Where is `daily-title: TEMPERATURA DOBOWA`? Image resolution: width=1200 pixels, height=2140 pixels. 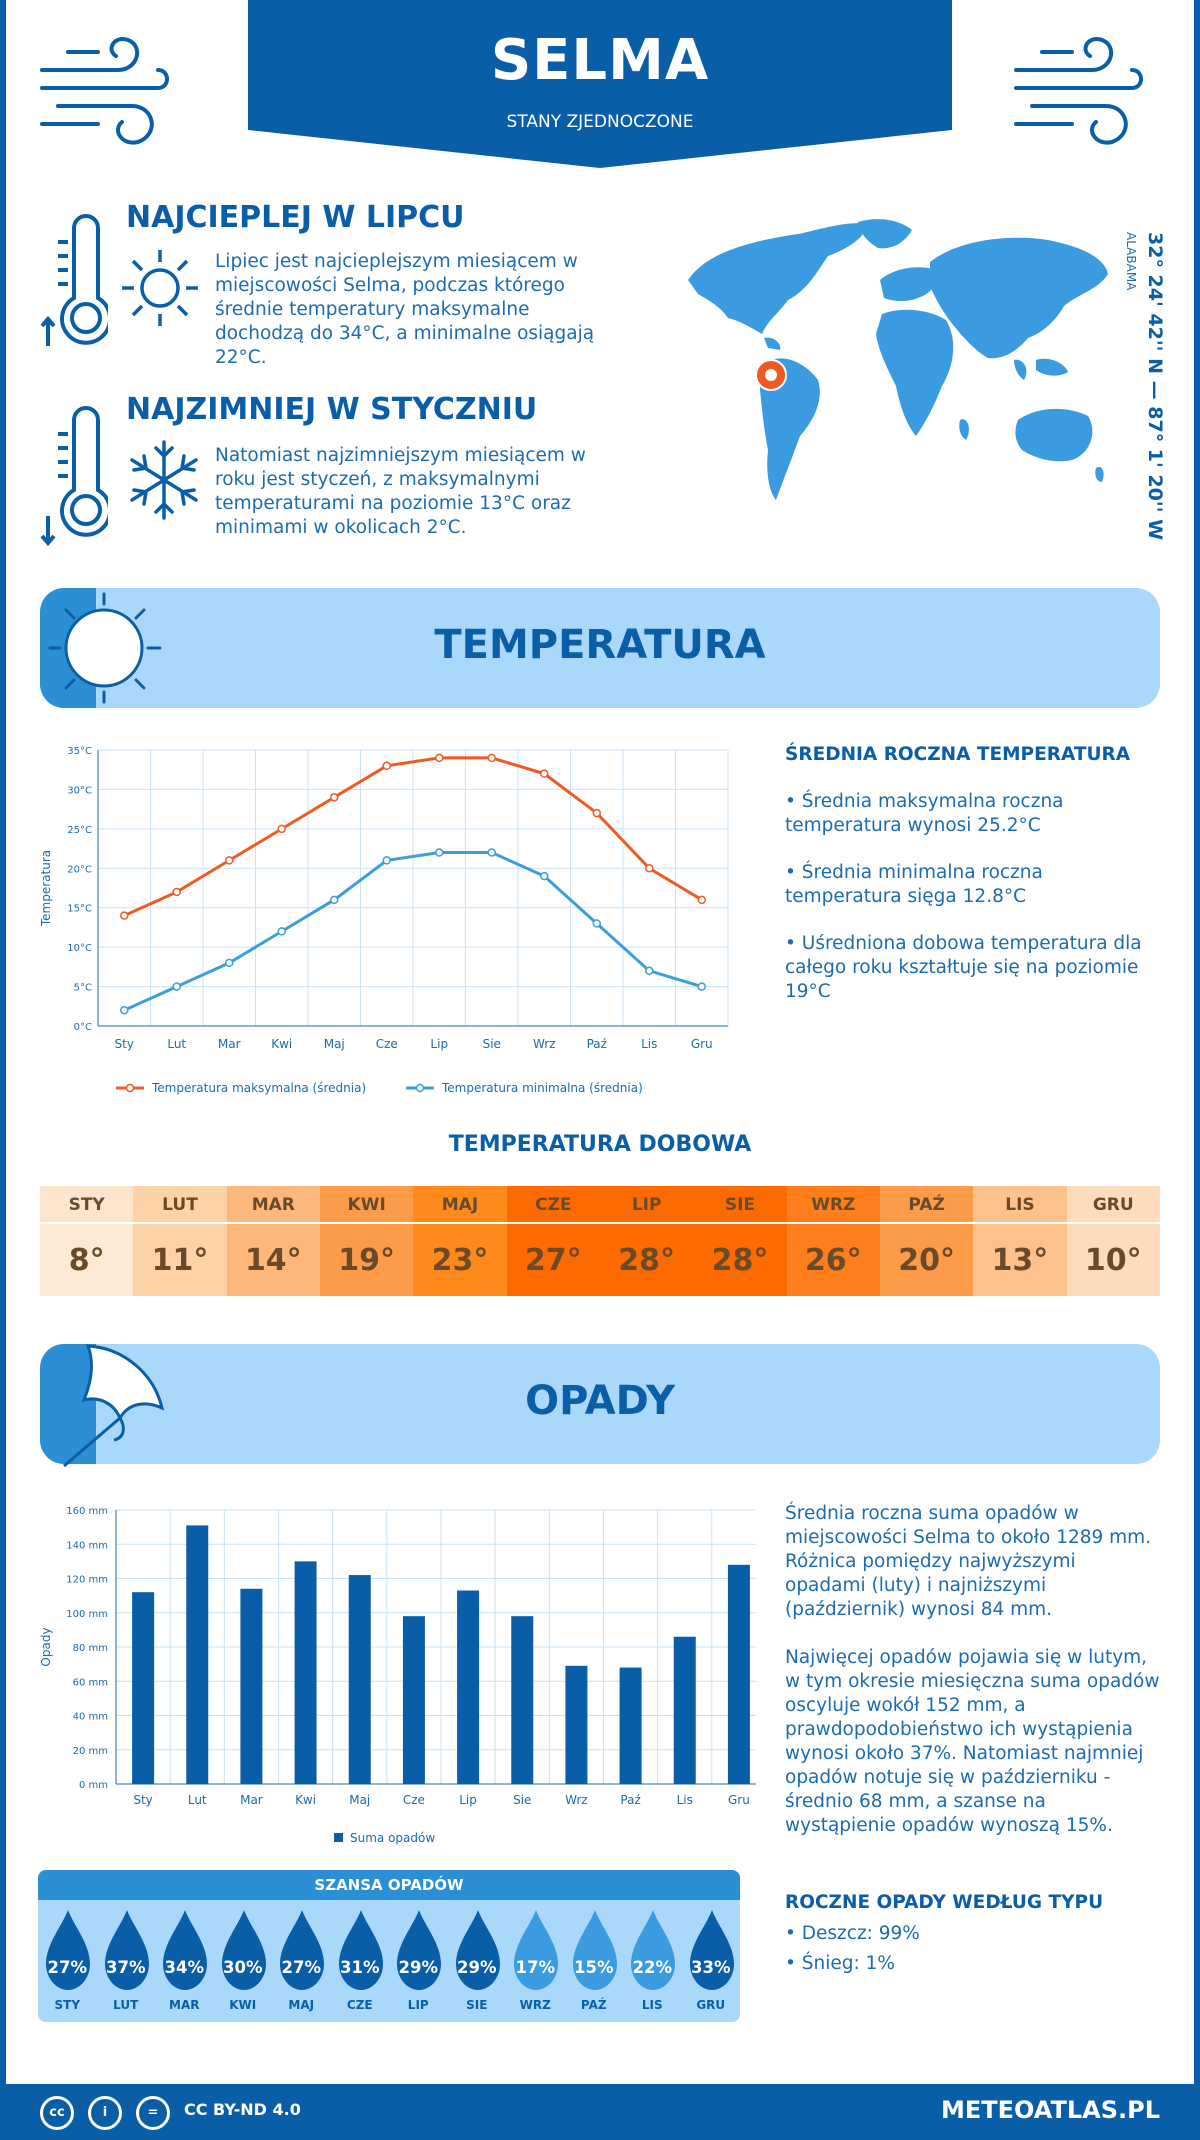 daily-title: TEMPERATURA DOBOWA is located at coordinates (600, 1144).